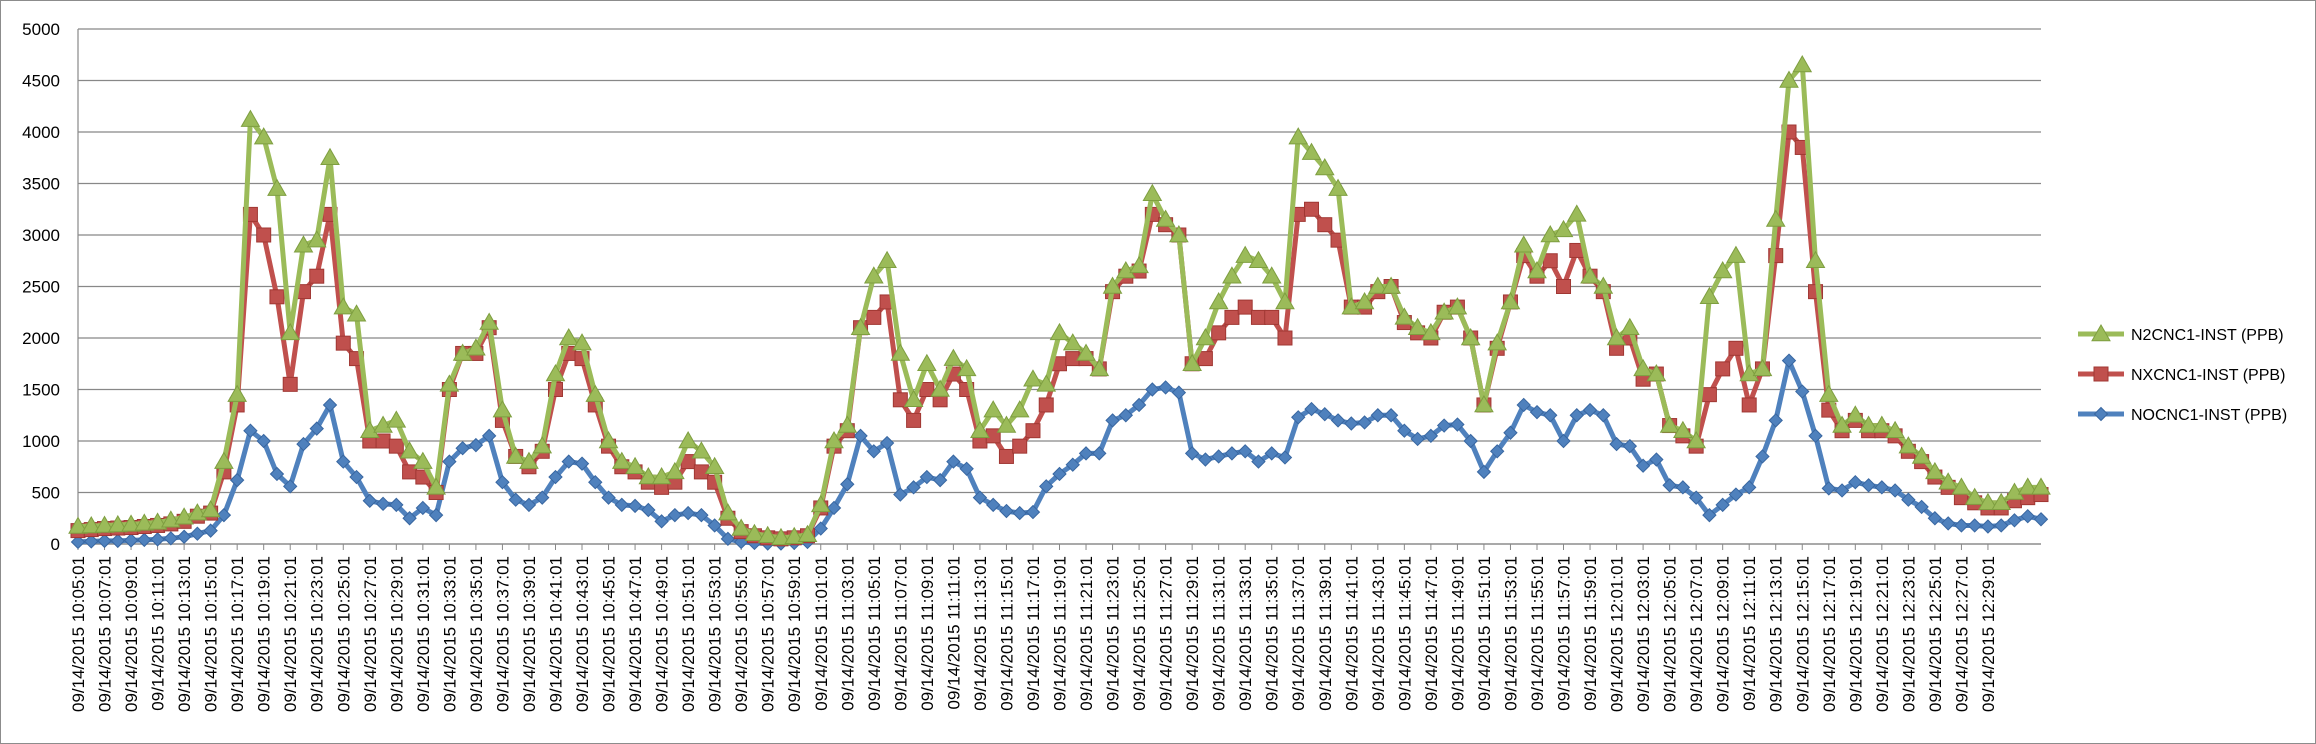 This screenshot has height=744, width=2316. What do you see at coordinates (1564, 633) in the screenshot?
I see `x-tick-label: 09/14/2015 11:57:01` at bounding box center [1564, 633].